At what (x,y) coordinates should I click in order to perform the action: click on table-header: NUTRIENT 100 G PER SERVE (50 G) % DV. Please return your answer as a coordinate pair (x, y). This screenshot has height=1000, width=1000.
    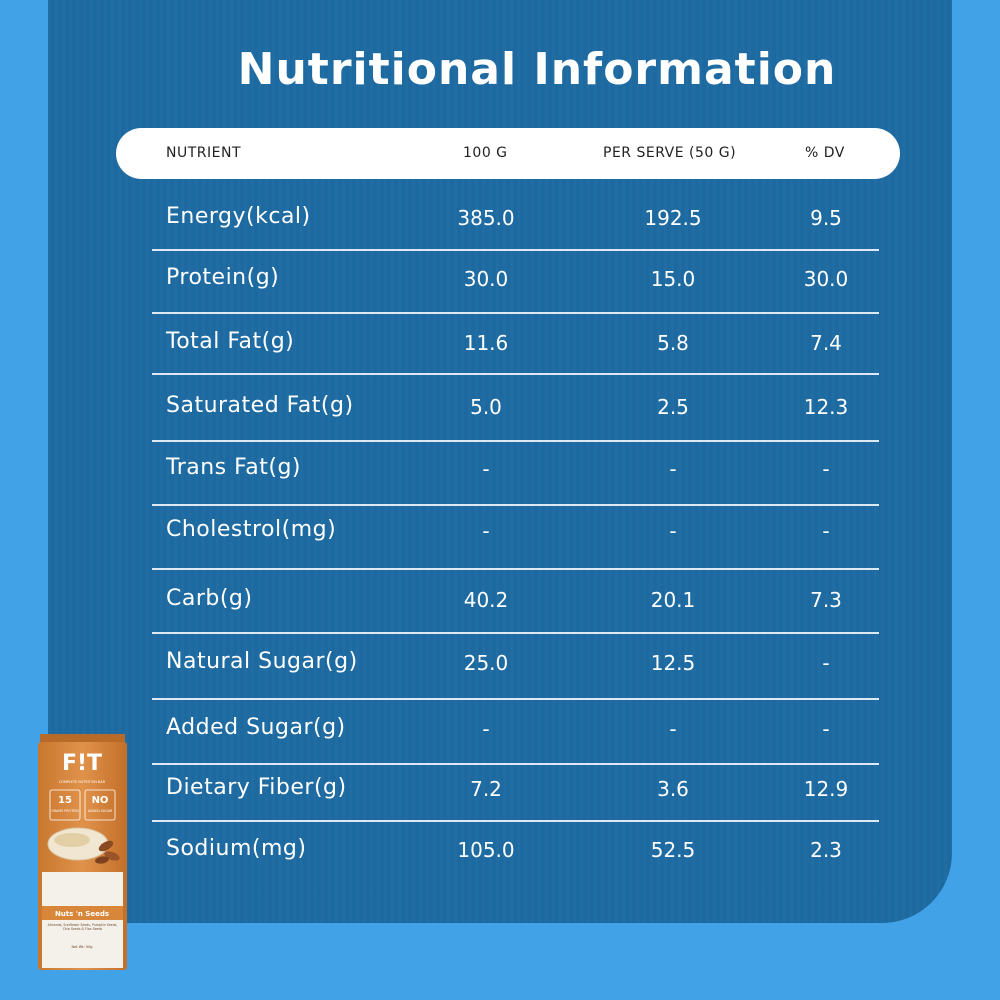
    Looking at the image, I should click on (508, 153).